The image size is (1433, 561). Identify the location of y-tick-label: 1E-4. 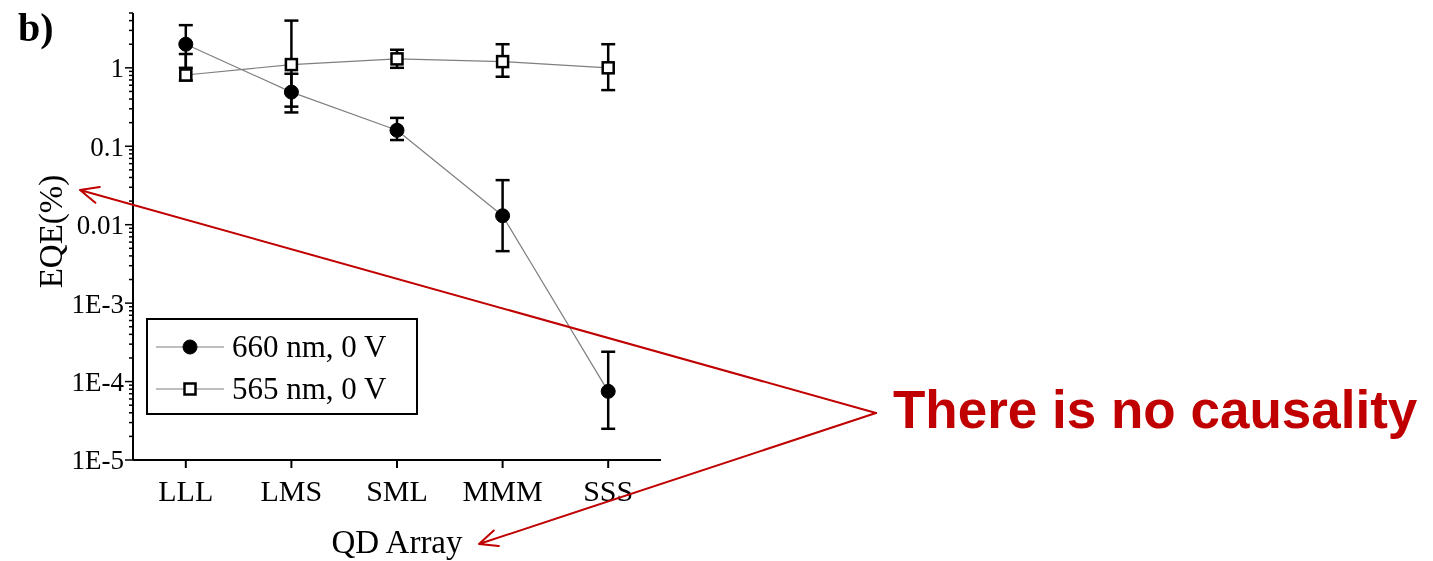
(98, 382).